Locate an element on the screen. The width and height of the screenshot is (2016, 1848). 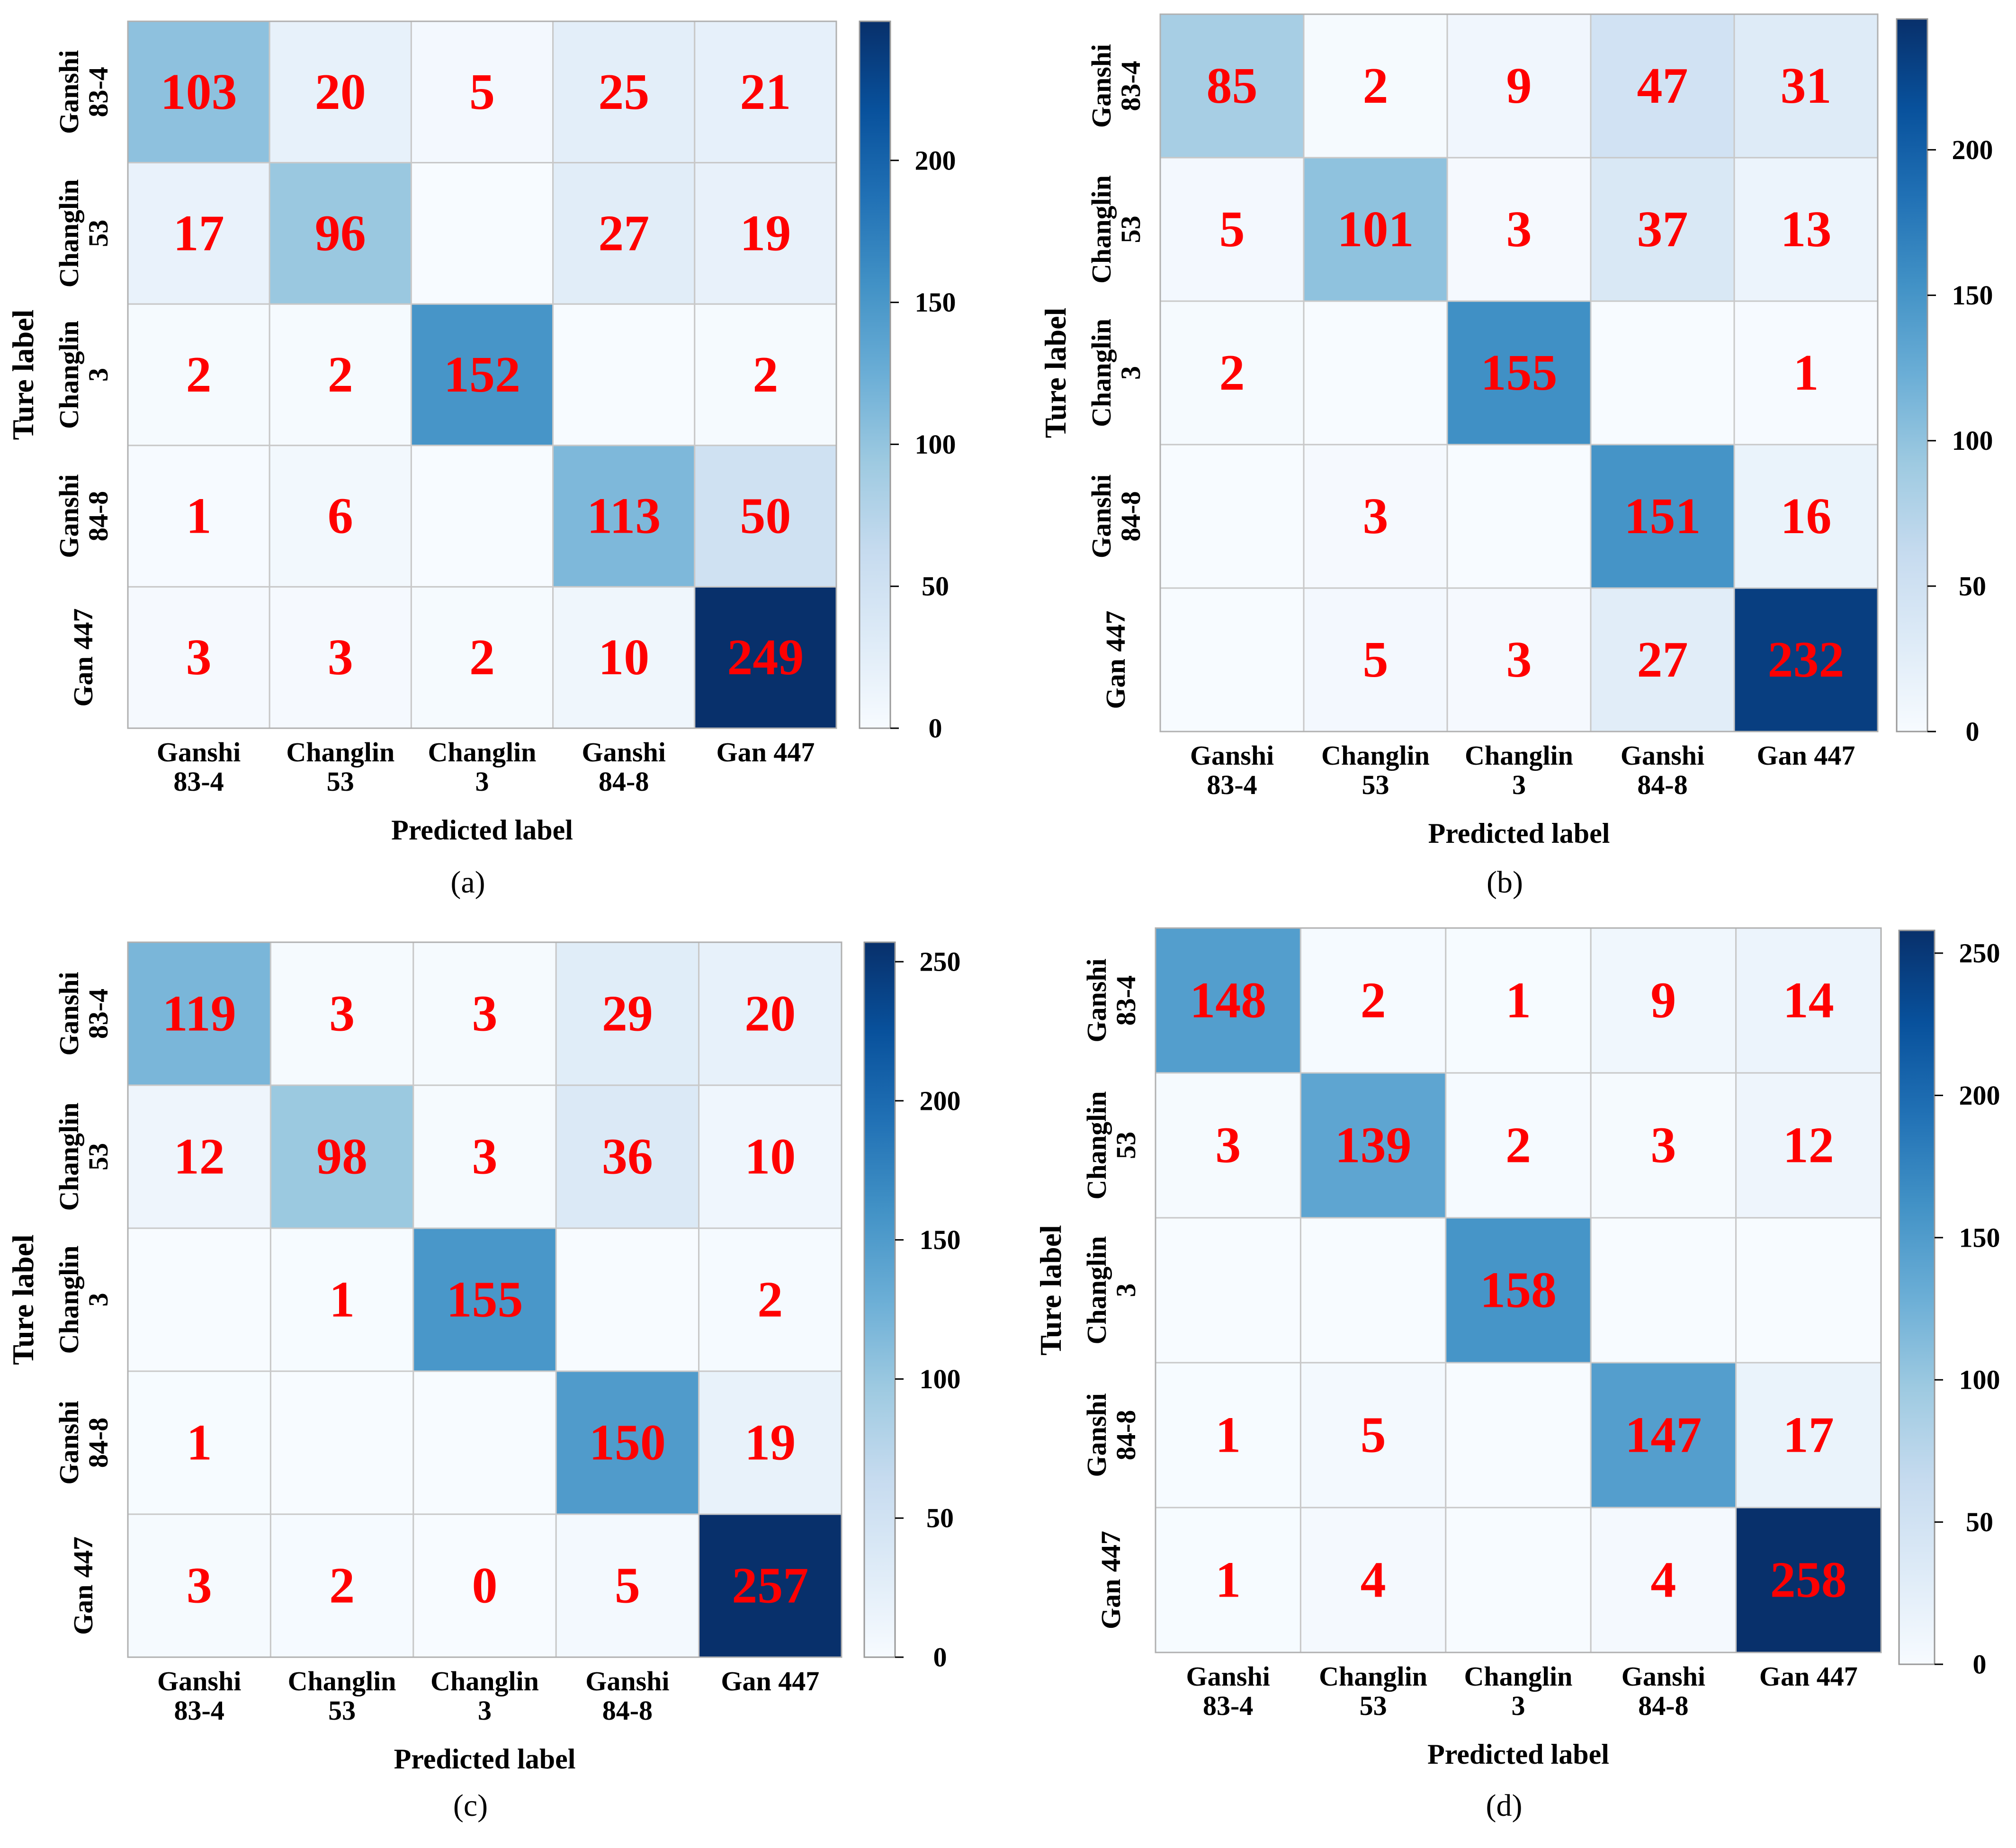
cell-count-label: 36 is located at coordinates (627, 1157).